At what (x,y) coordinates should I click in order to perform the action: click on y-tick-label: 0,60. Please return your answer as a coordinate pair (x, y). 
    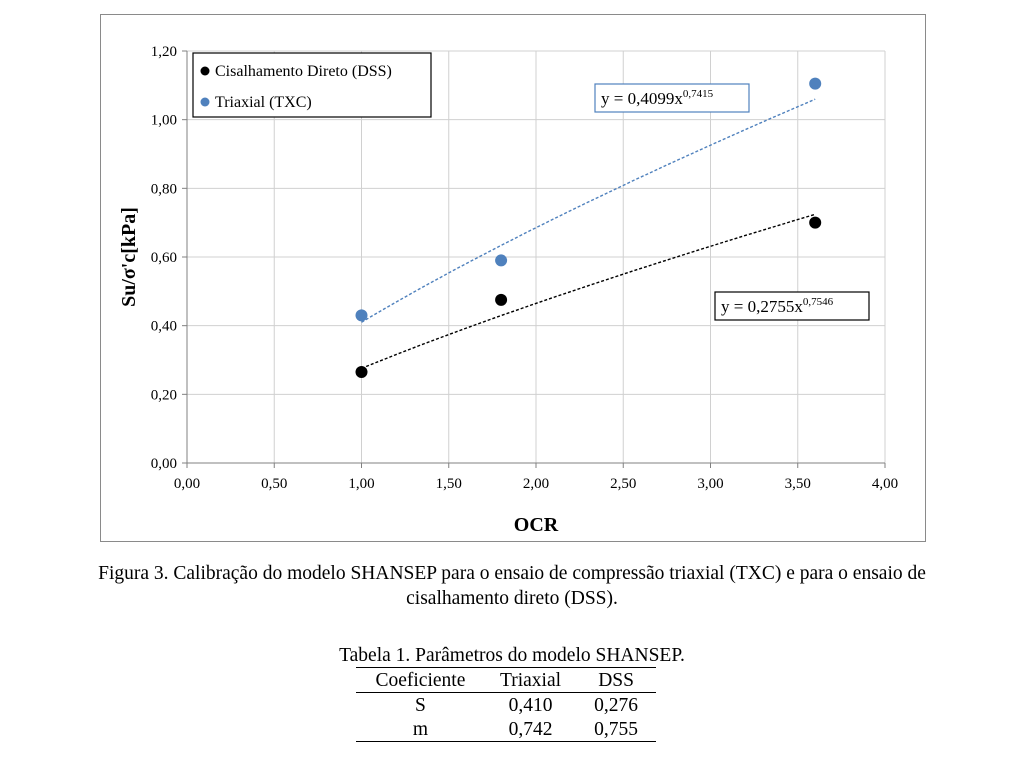
    Looking at the image, I should click on (164, 258).